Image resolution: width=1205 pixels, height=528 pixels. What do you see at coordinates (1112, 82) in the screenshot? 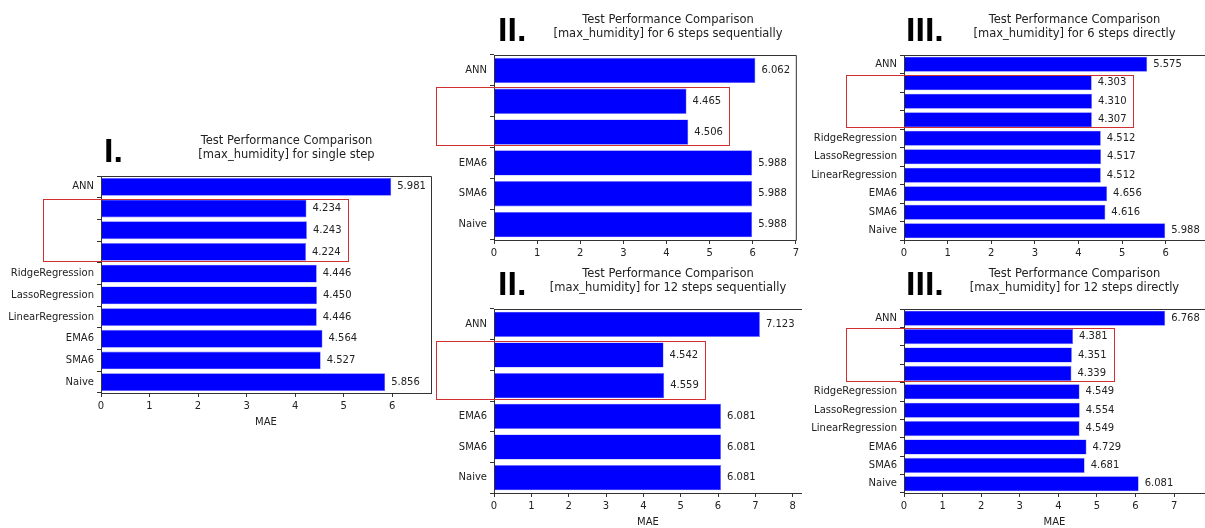
I see `data-label: 4.303` at bounding box center [1112, 82].